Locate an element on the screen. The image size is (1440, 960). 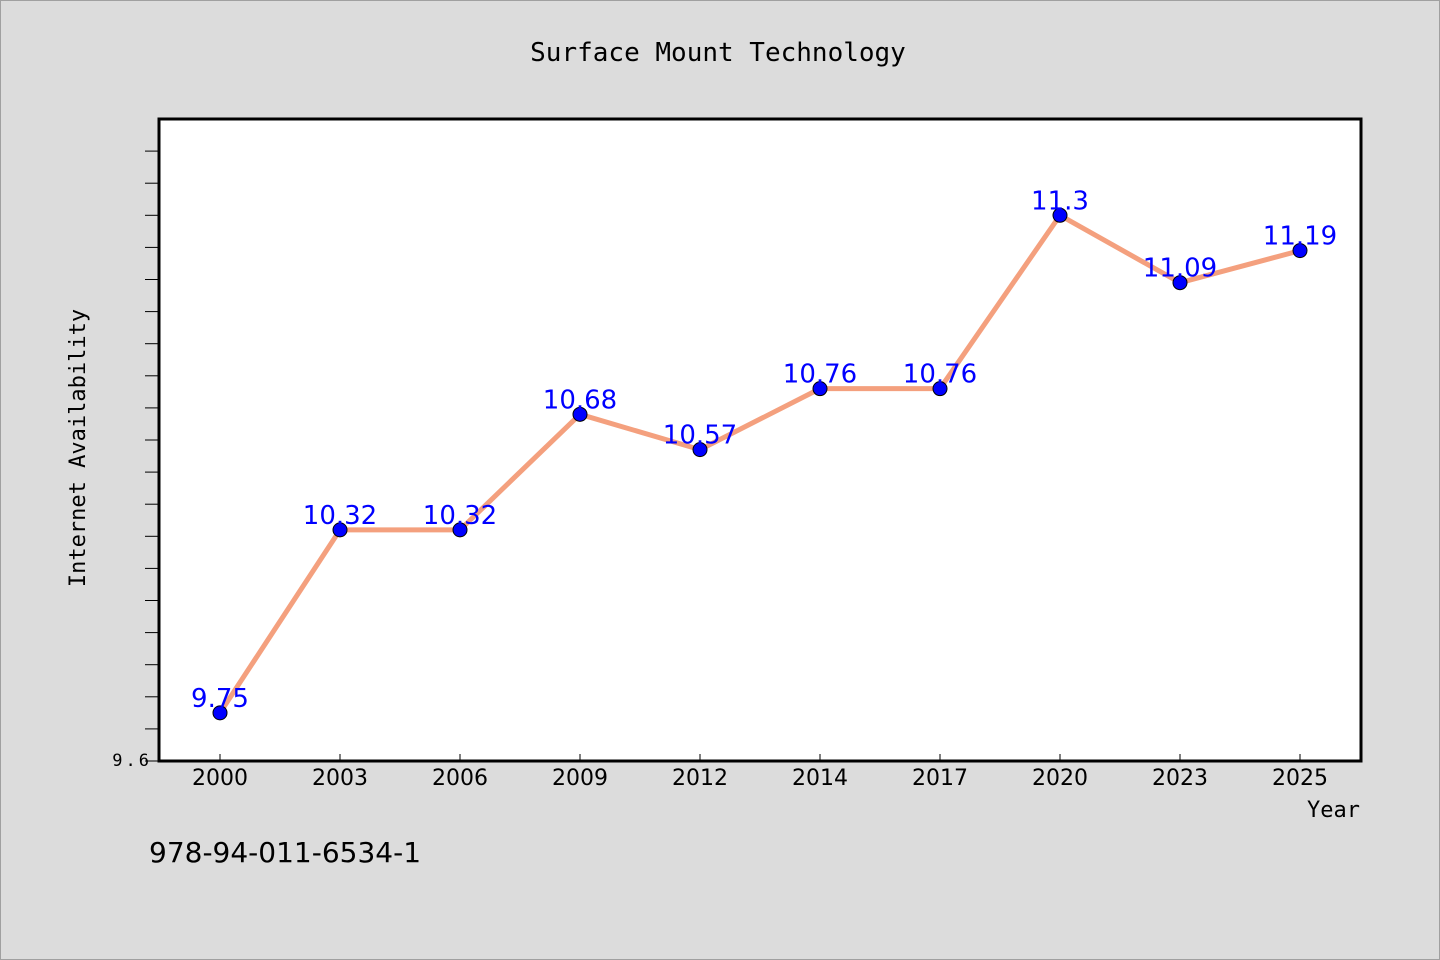
y-axis-label: Internet Availability is located at coordinates (78, 448).